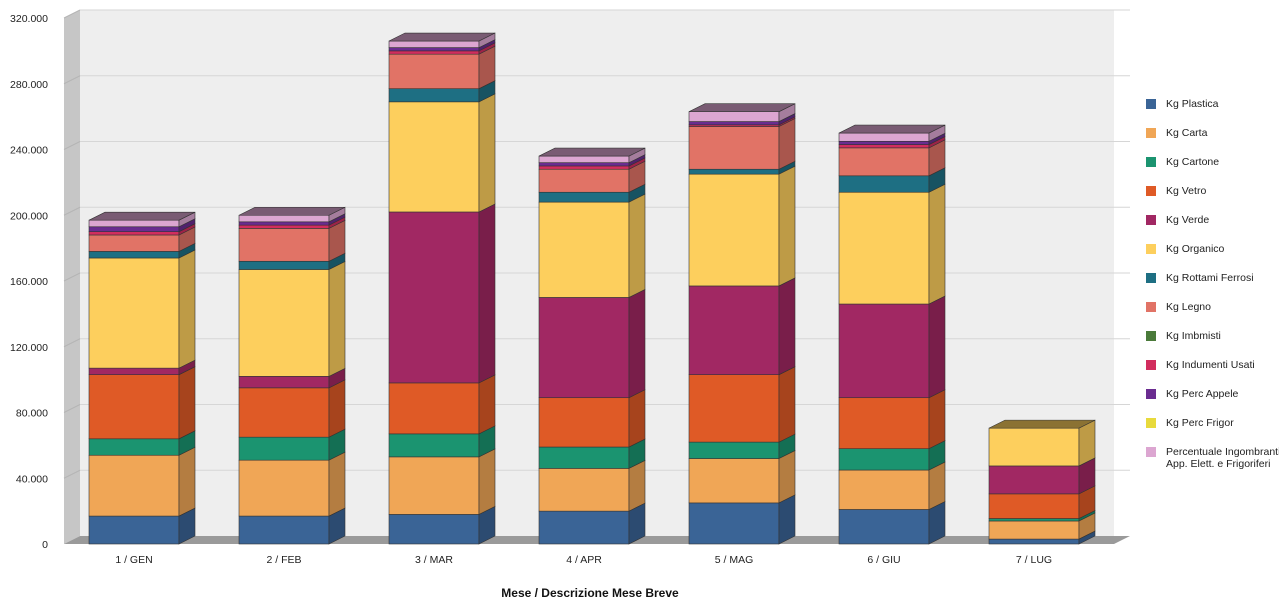  What do you see at coordinates (1193, 162) in the screenshot?
I see `legend-label: Kg Cartone` at bounding box center [1193, 162].